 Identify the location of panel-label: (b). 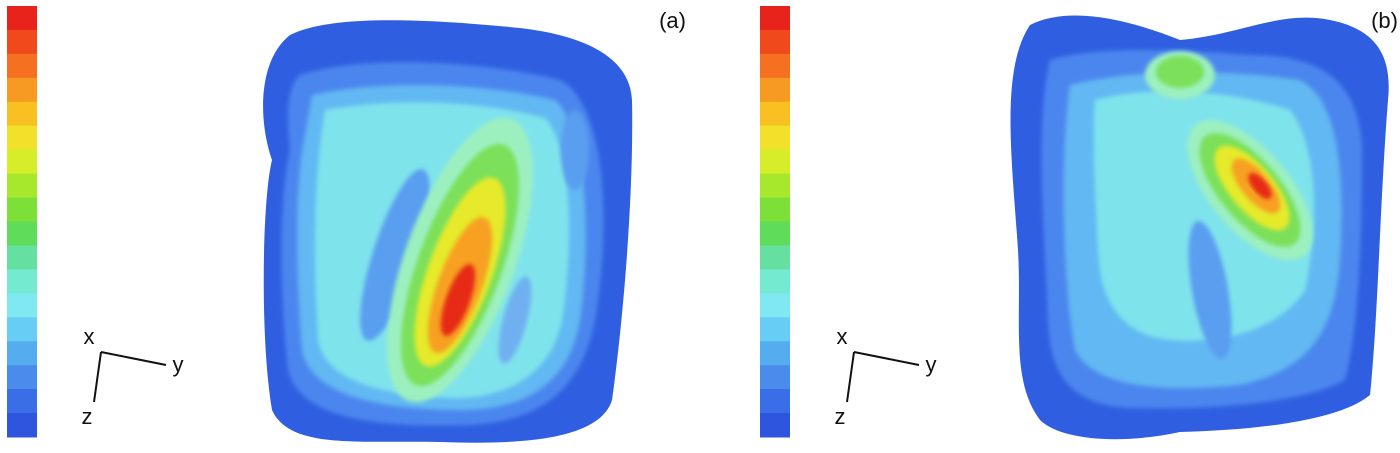
(1384, 20).